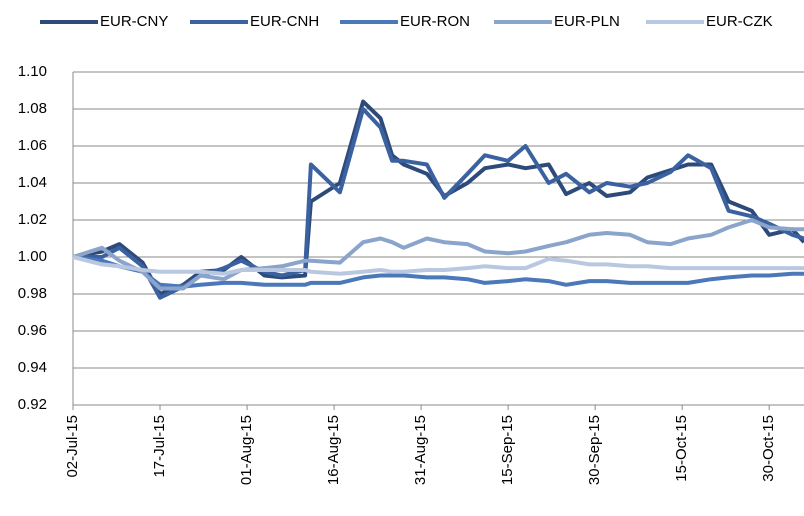 The height and width of the screenshot is (516, 804). What do you see at coordinates (134, 21) in the screenshot?
I see `legend-label: EUR-CNY` at bounding box center [134, 21].